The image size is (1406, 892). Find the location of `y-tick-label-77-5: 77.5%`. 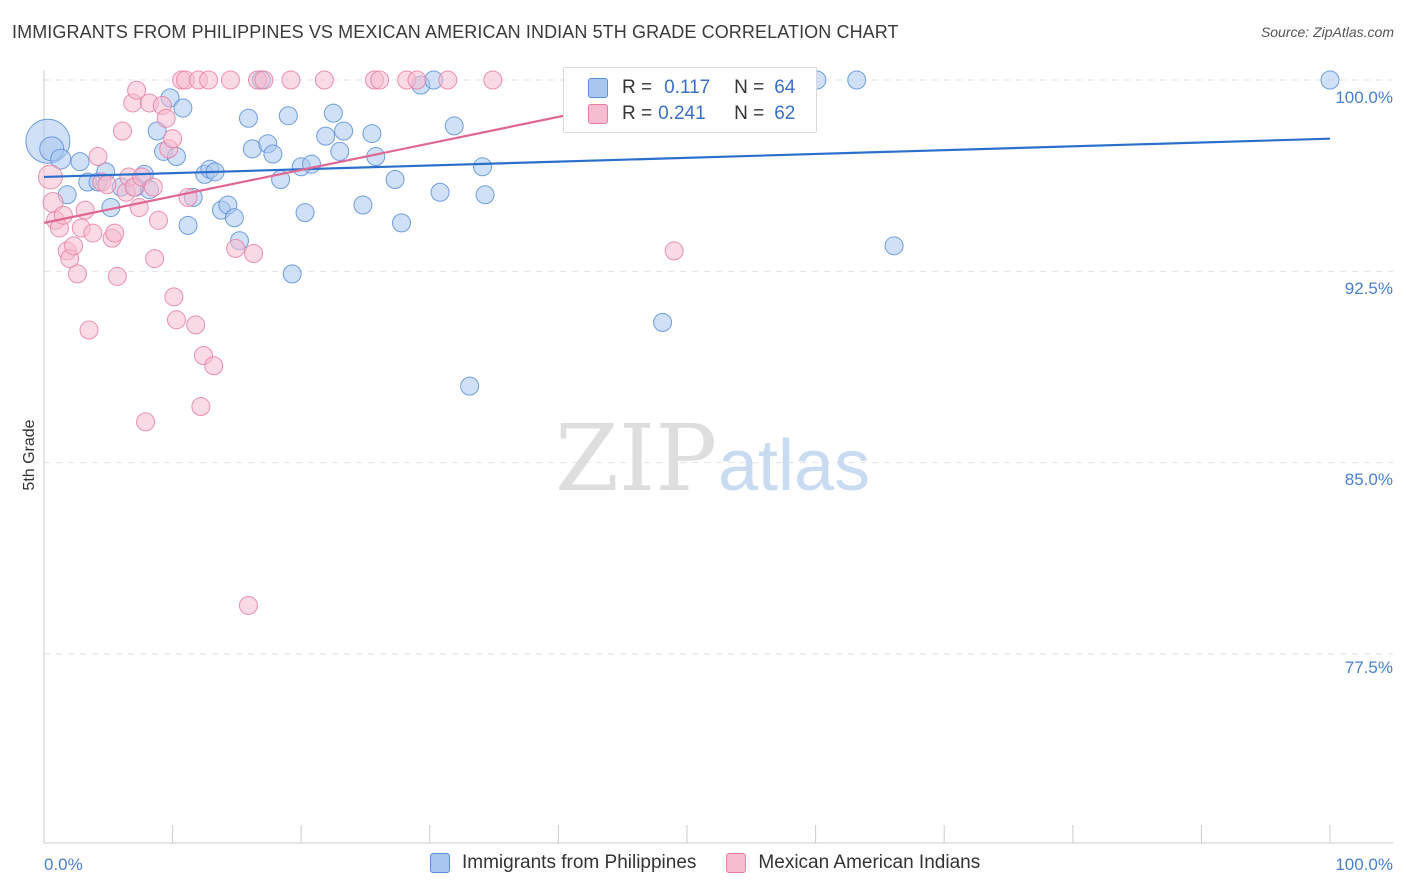

y-tick-label-77-5: 77.5% is located at coordinates (1369, 667).